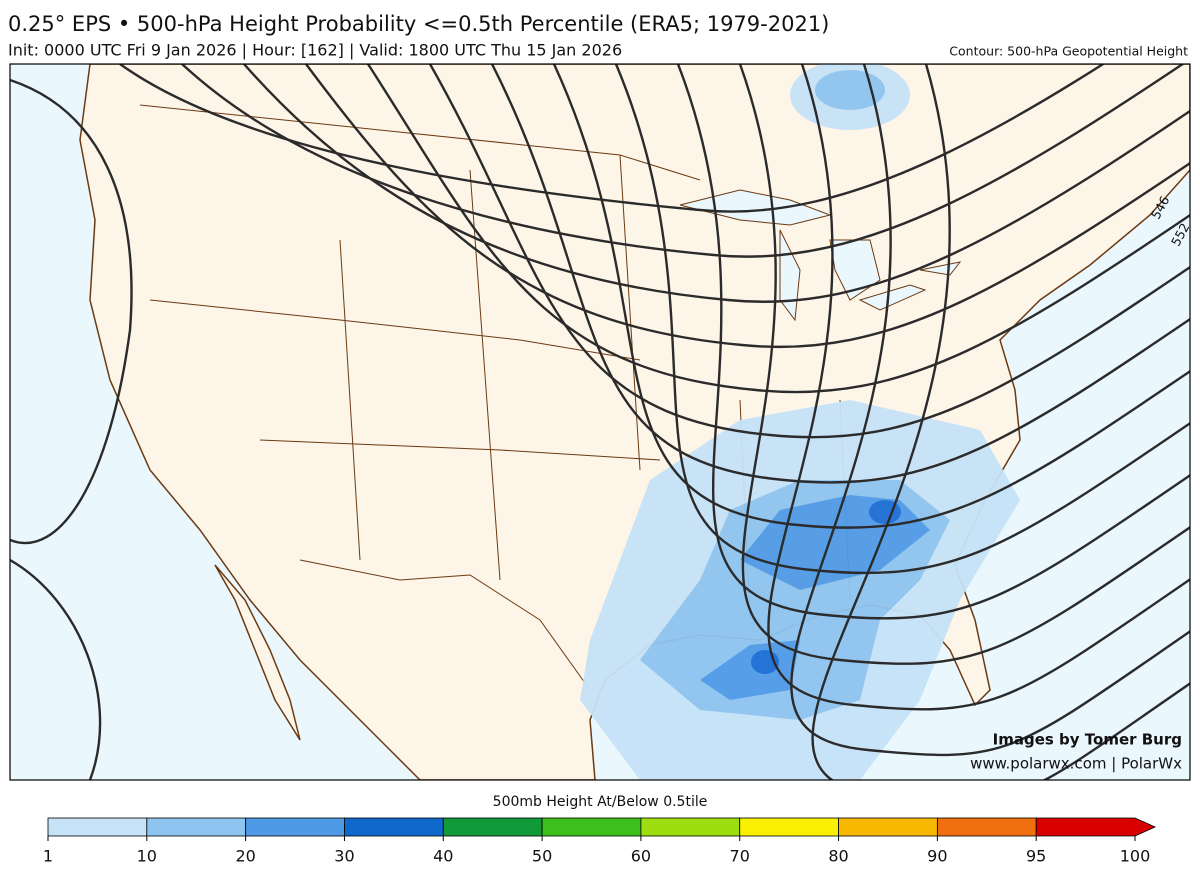 The width and height of the screenshot is (1200, 884). What do you see at coordinates (937, 856) in the screenshot?
I see `colorbar-tick-label: 90` at bounding box center [937, 856].